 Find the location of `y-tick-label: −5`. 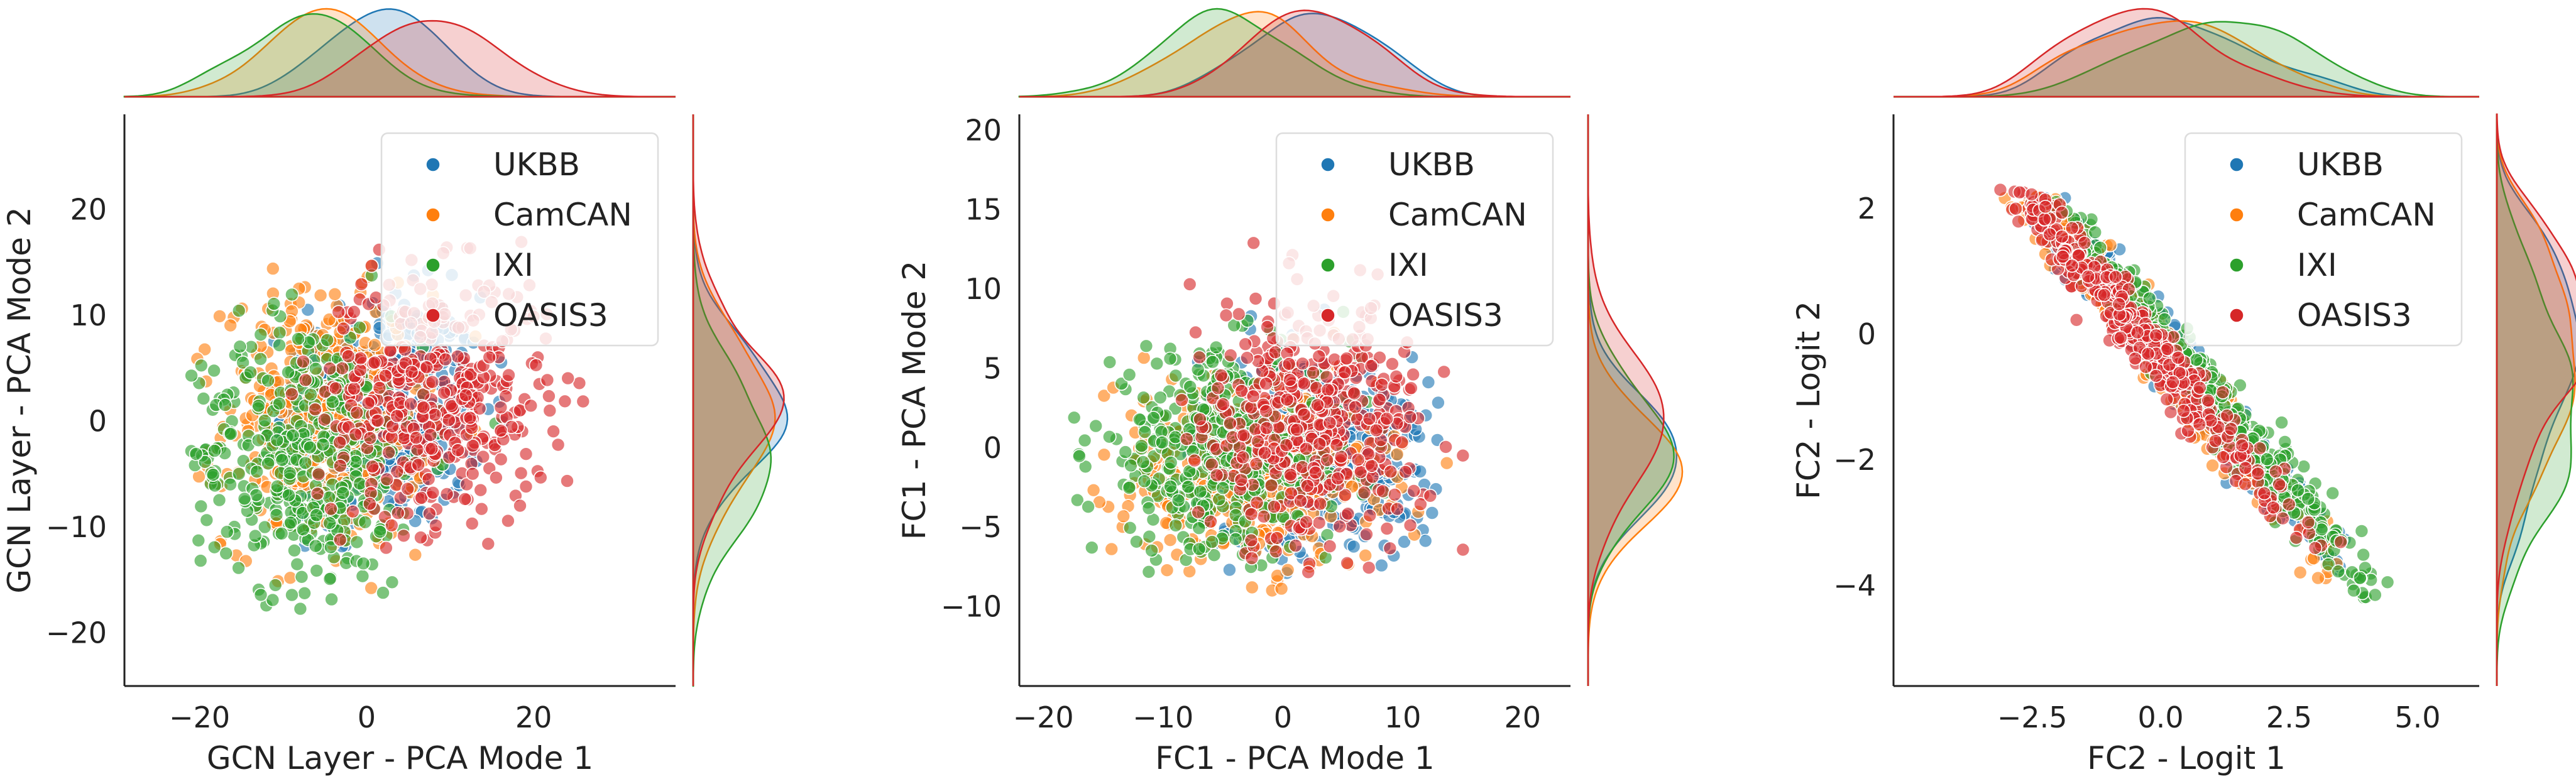

y-tick-label: −5 is located at coordinates (980, 527).